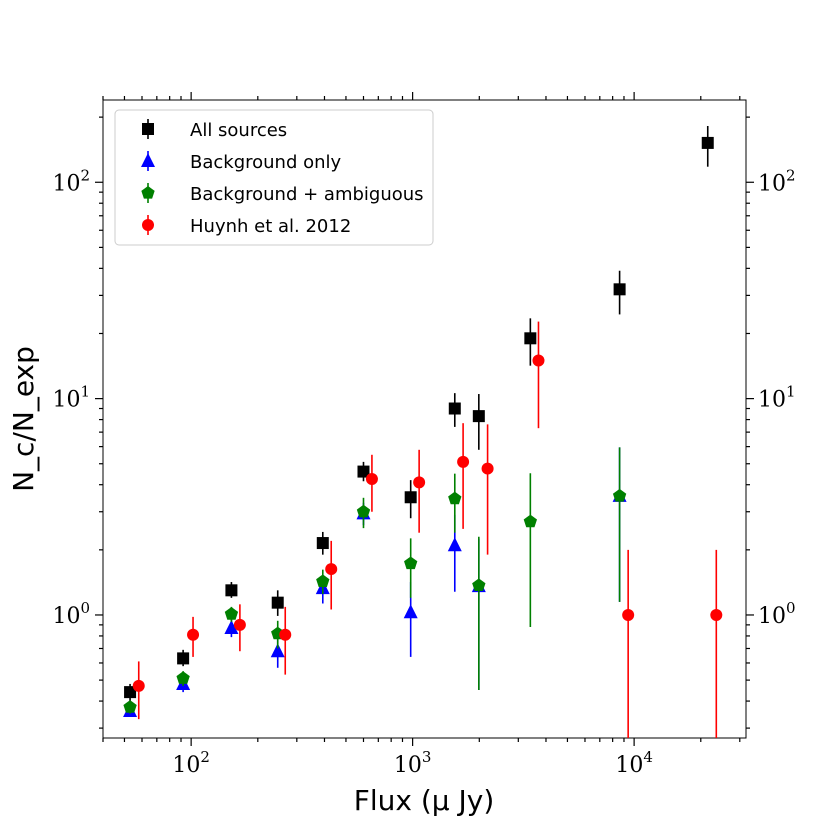  I want to click on x-tick-label: 10³, so click(413, 763).